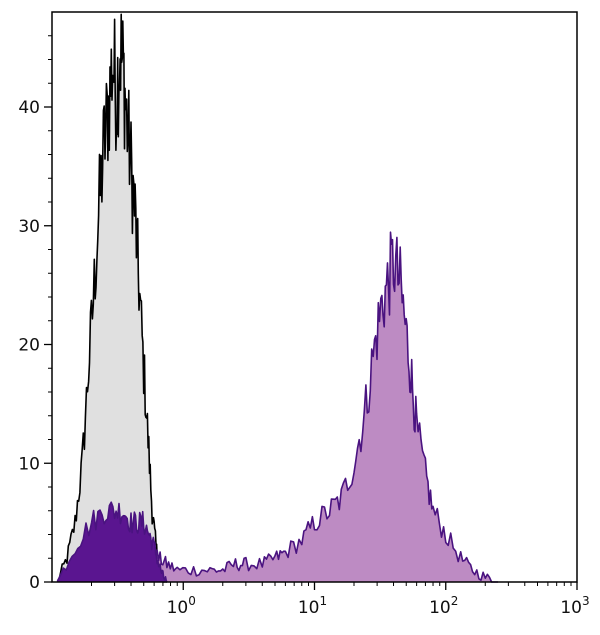 The image size is (600, 635). Describe the element at coordinates (29, 227) in the screenshot. I see `y-tick-label-30: 30` at that location.